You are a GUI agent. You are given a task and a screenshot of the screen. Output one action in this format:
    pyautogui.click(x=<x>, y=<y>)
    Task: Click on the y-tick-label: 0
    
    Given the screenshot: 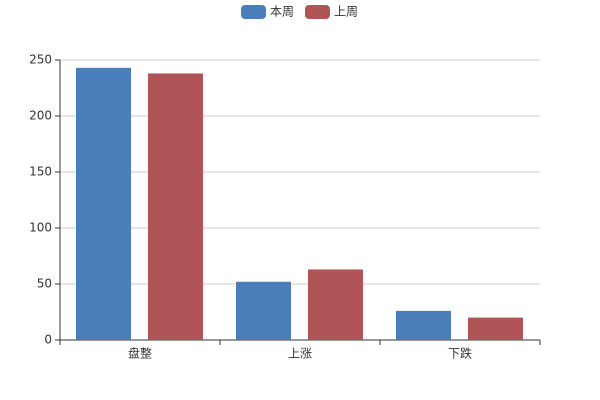 What is the action you would take?
    pyautogui.click(x=48, y=340)
    